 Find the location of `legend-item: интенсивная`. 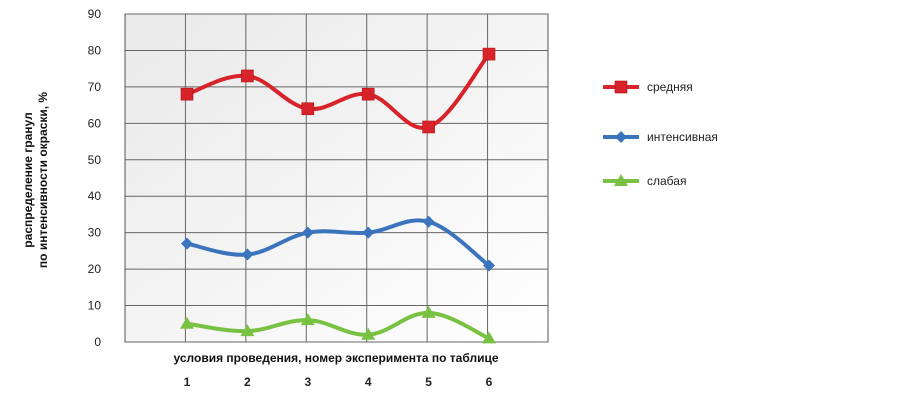

legend-item: интенсивная is located at coordinates (660, 137).